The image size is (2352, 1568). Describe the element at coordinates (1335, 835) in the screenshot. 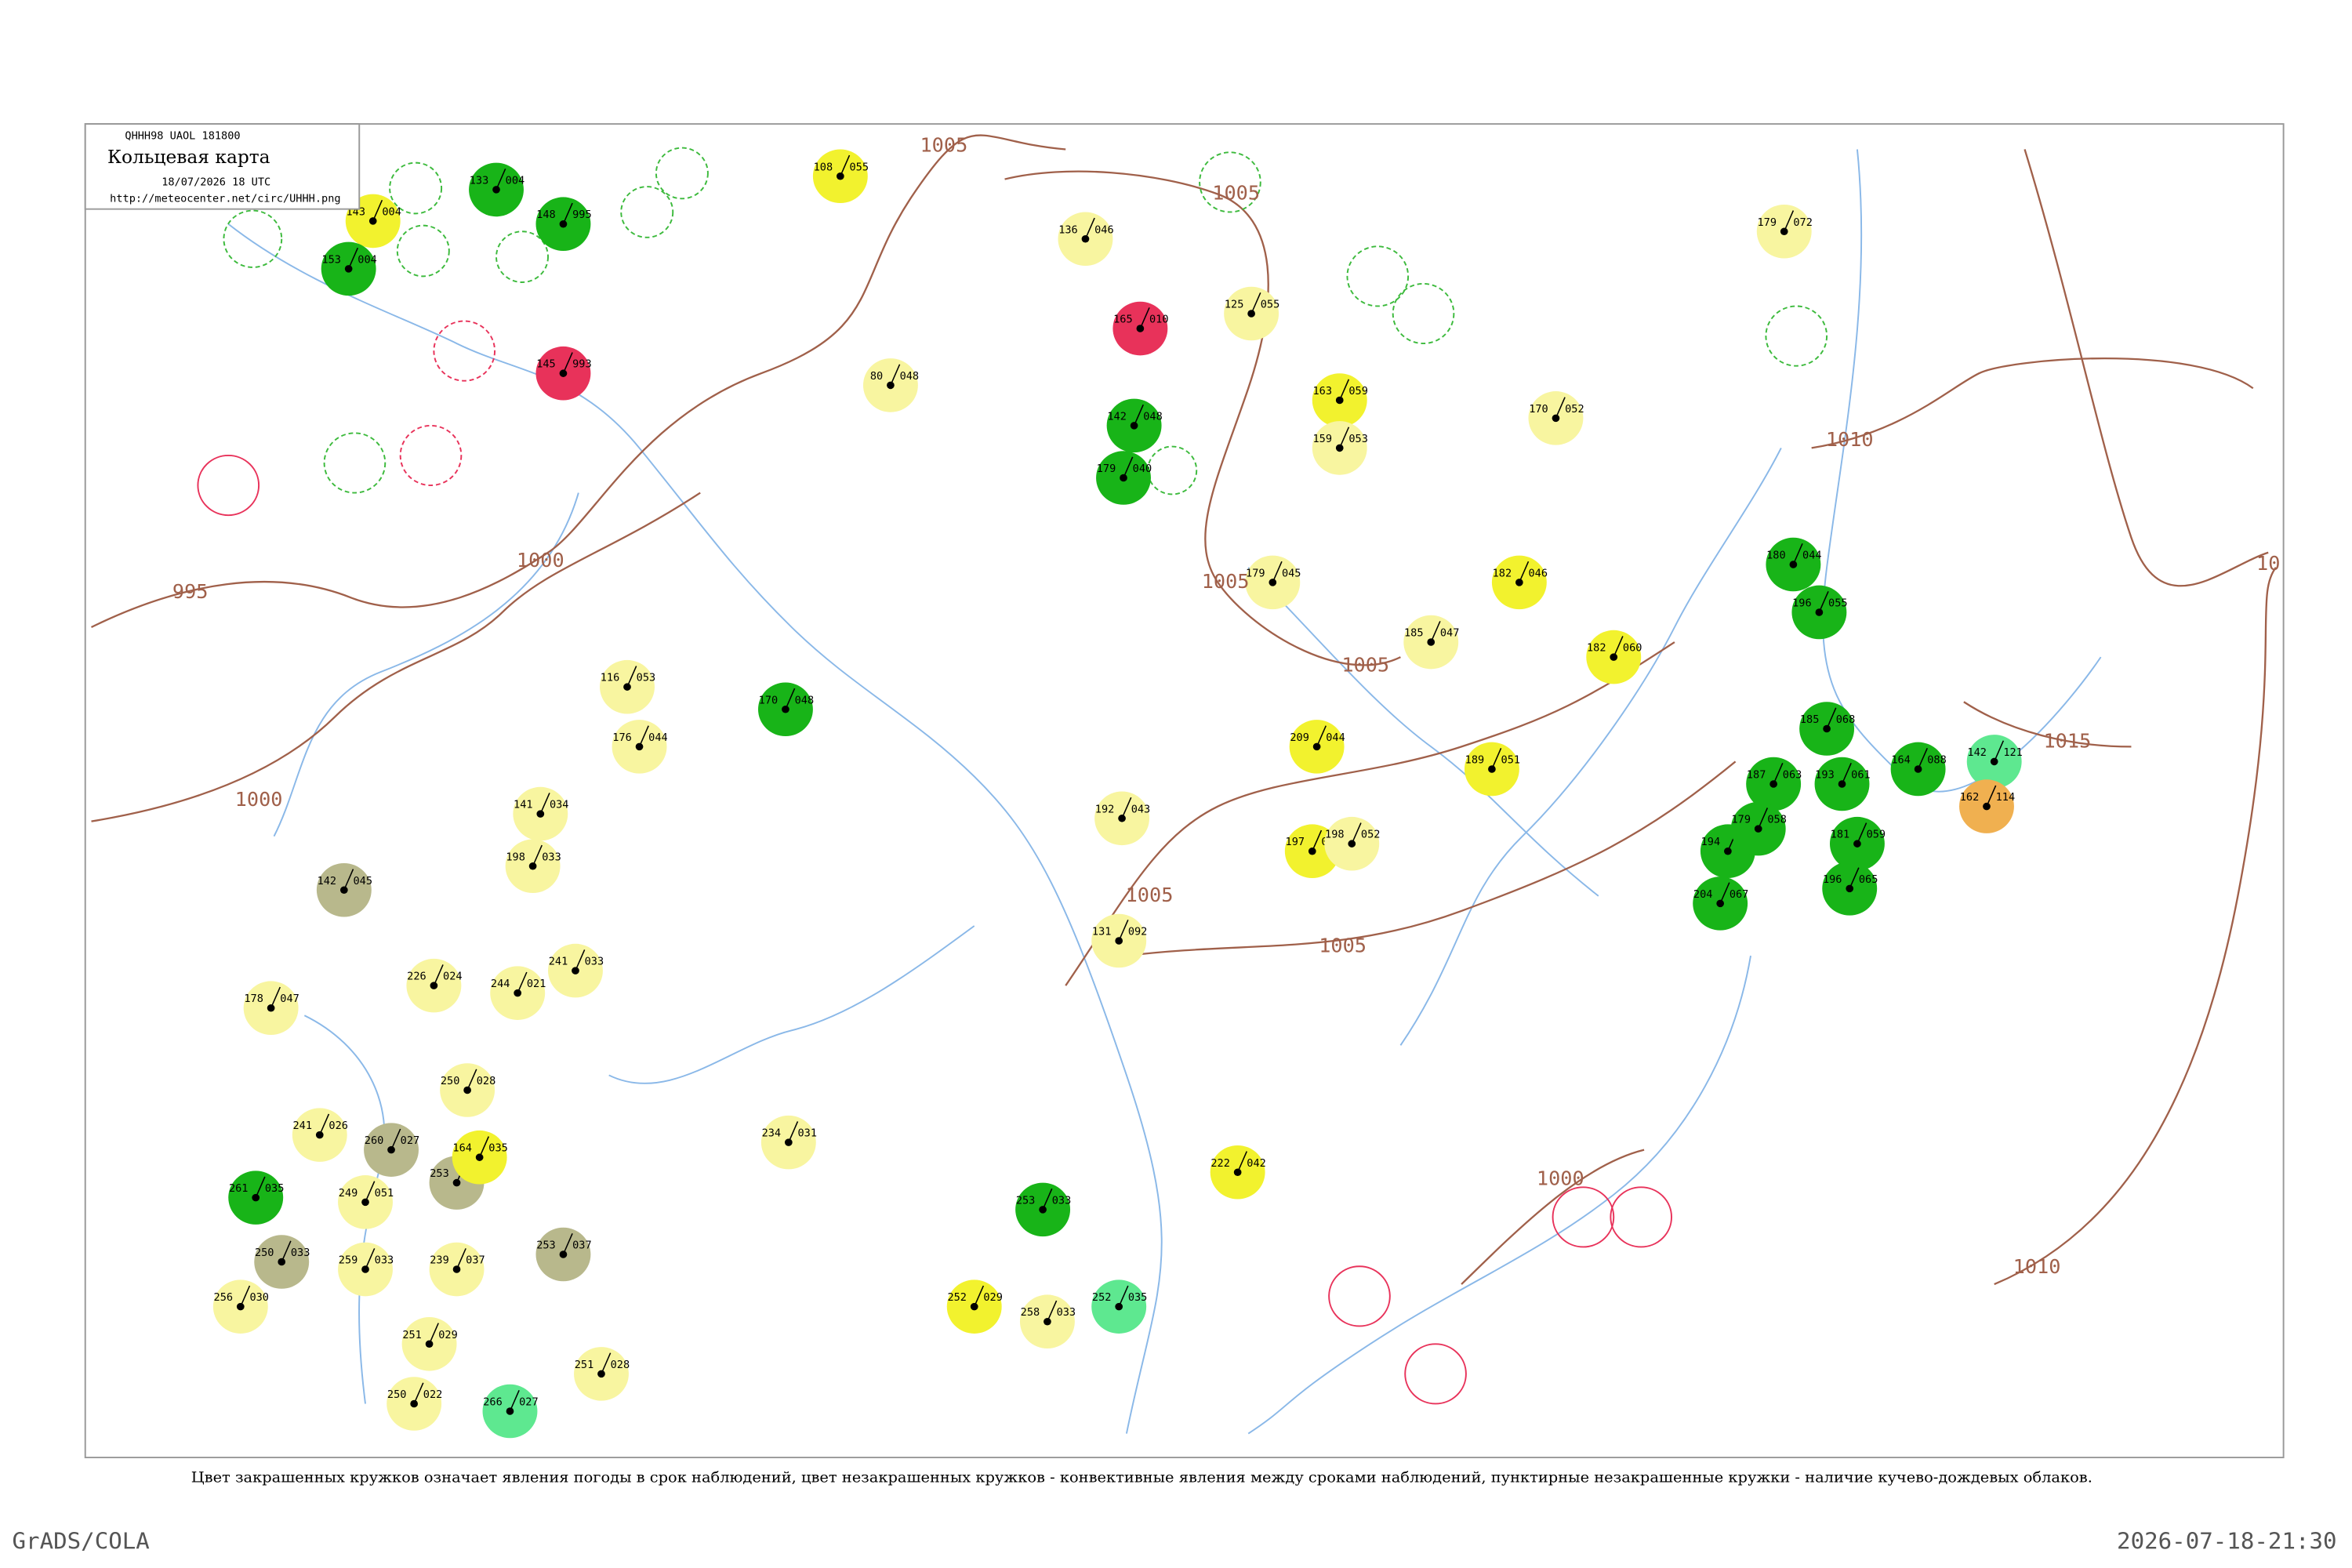

I see `station-pressure: 198` at that location.